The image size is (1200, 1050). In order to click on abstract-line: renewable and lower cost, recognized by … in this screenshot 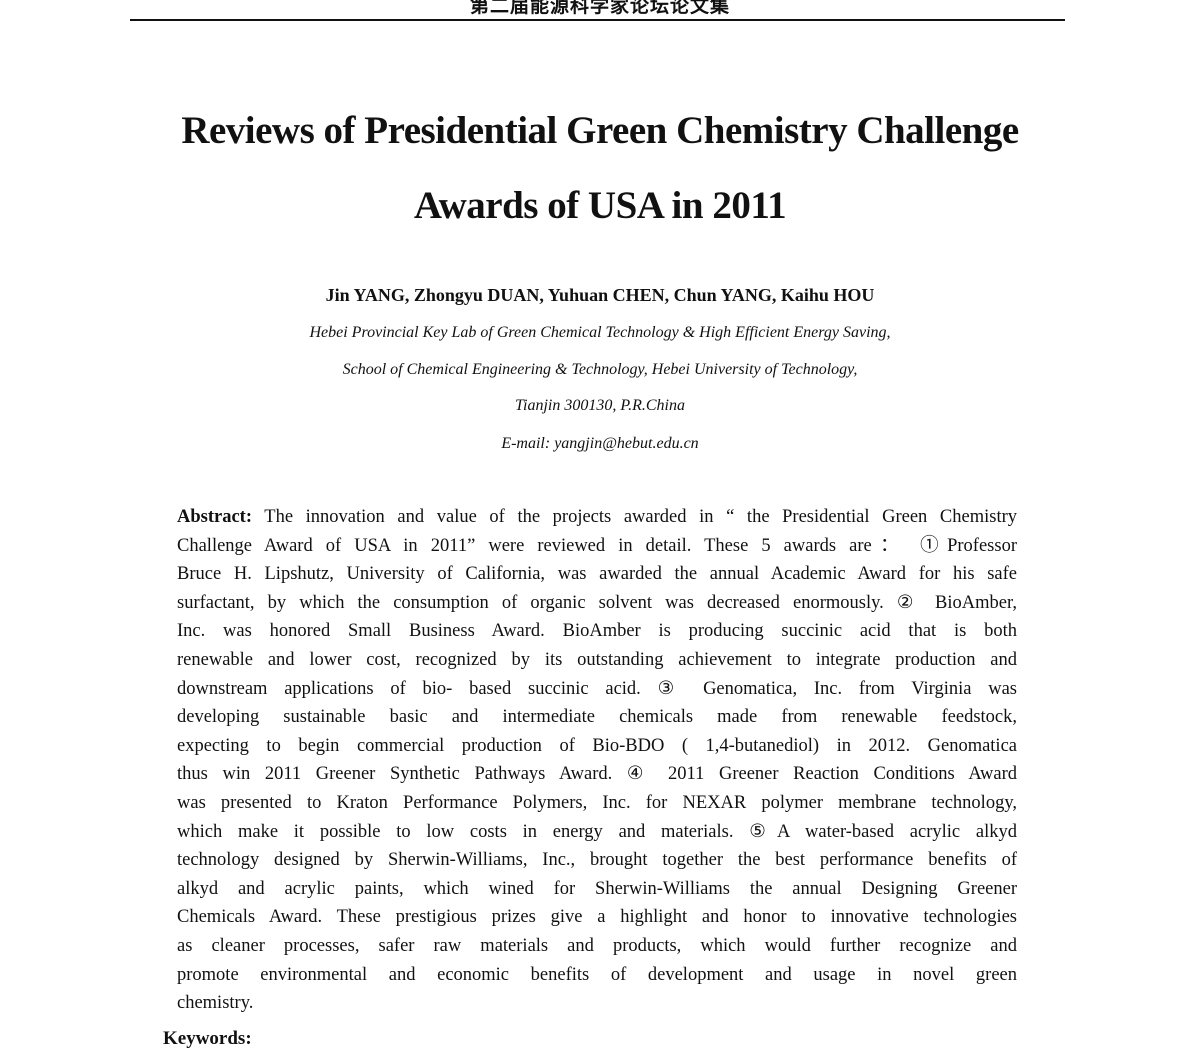, I will do `click(597, 660)`.